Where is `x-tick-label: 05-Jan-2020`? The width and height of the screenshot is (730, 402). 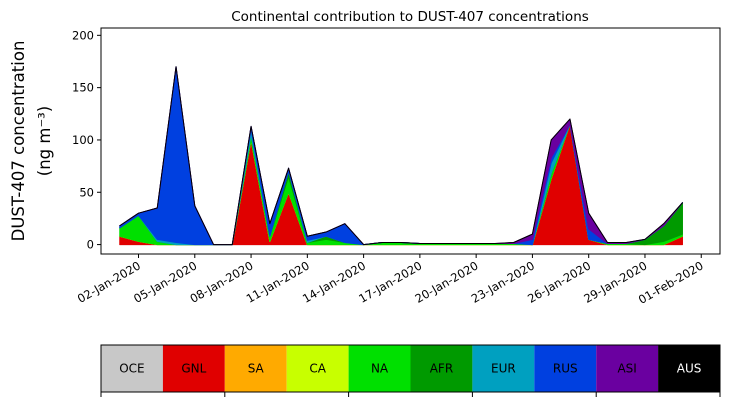
x-tick-label: 05-Jan-2020 is located at coordinates (165, 281).